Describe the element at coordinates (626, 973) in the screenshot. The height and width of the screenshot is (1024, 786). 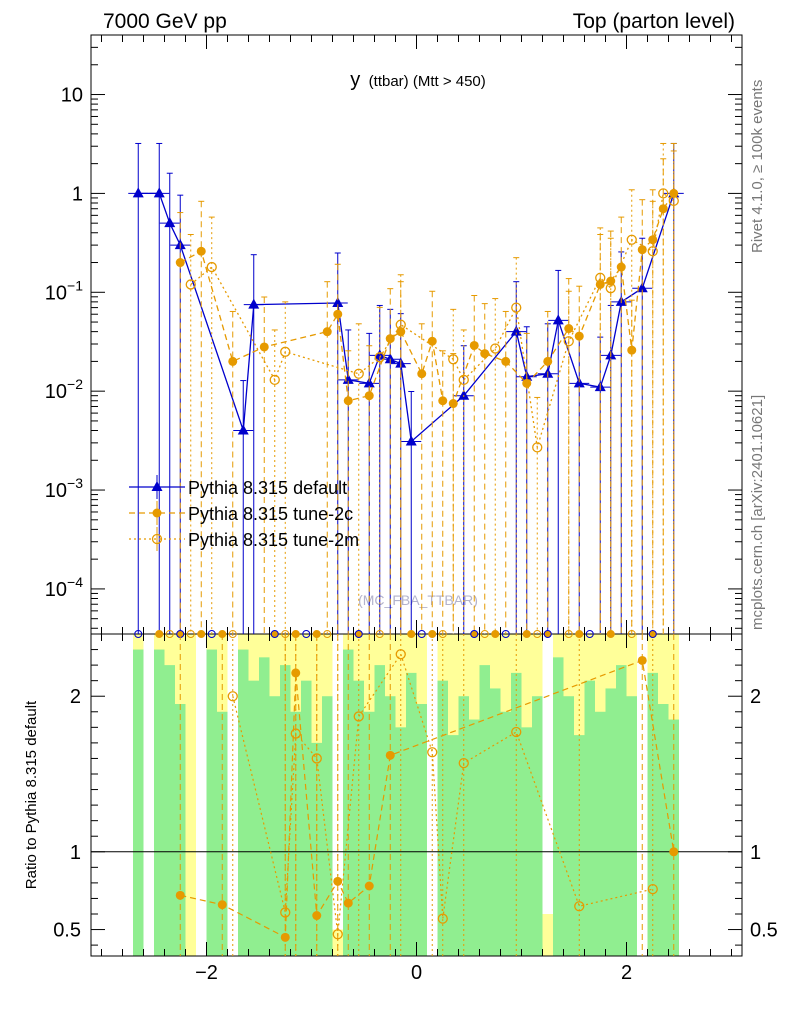
I see `x-tick-label: 2` at that location.